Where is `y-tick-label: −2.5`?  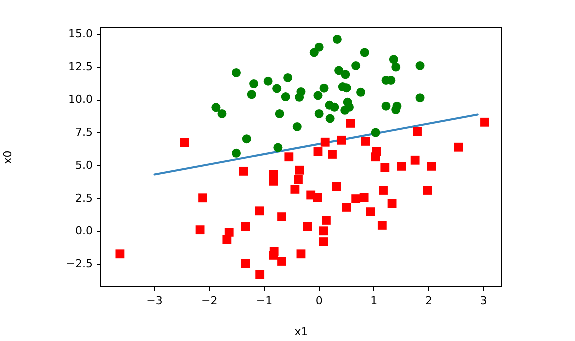
y-tick-label: −2.5 is located at coordinates (79, 264).